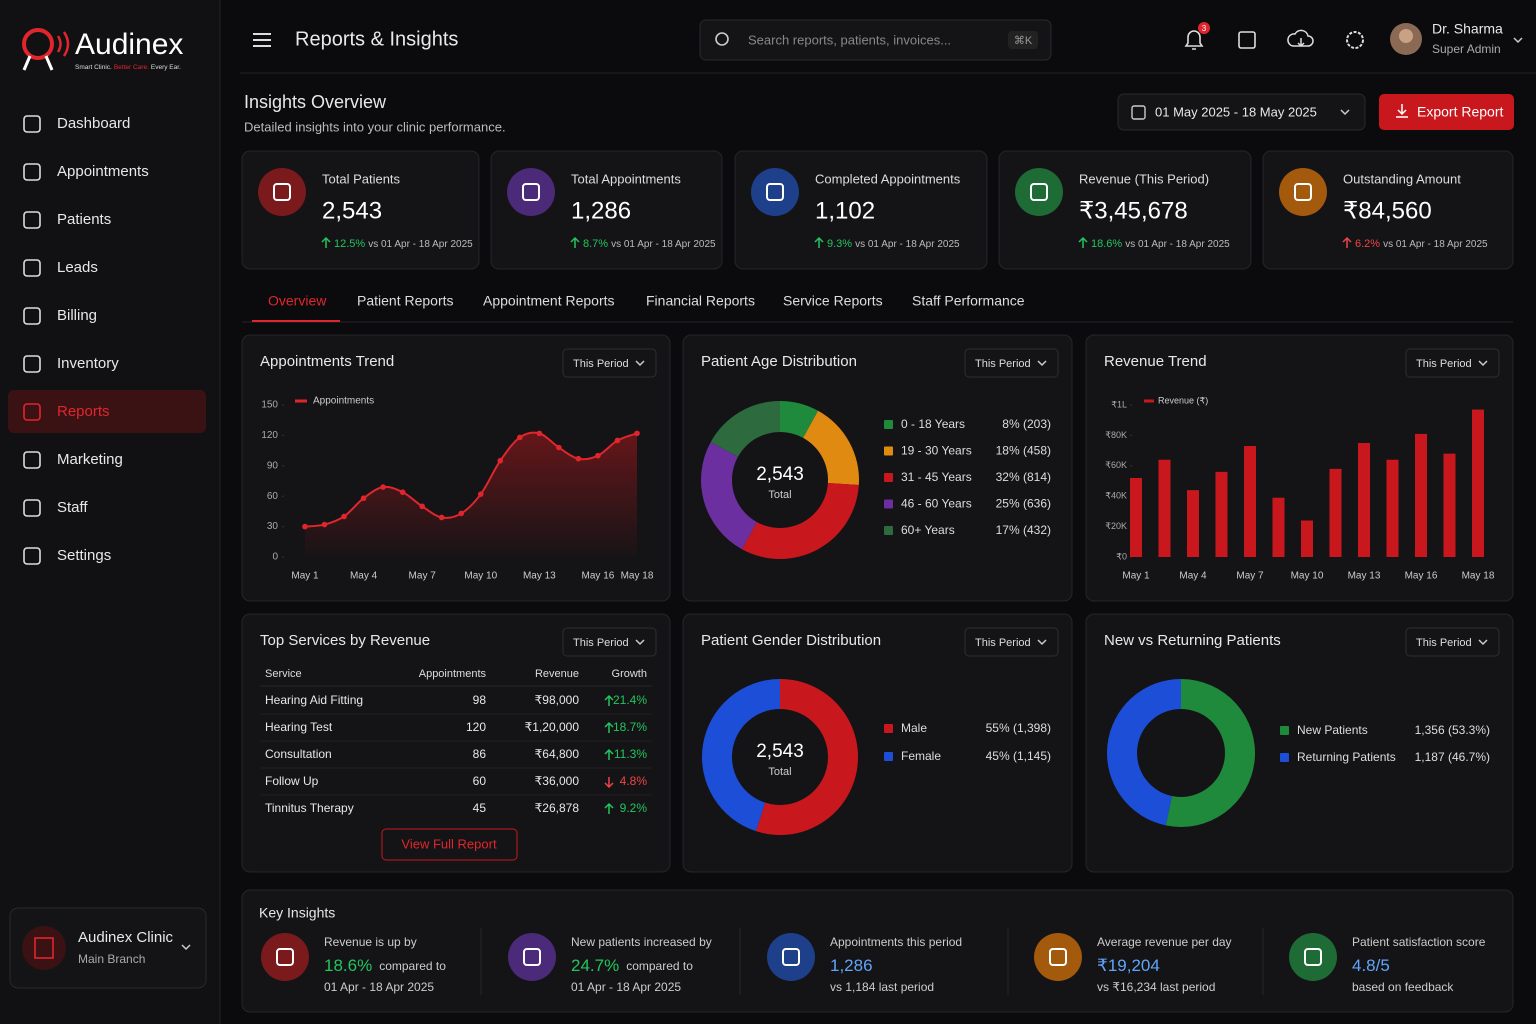 Image resolution: width=1536 pixels, height=1024 pixels. Describe the element at coordinates (851, 965) in the screenshot. I see `value: 1,286` at that location.